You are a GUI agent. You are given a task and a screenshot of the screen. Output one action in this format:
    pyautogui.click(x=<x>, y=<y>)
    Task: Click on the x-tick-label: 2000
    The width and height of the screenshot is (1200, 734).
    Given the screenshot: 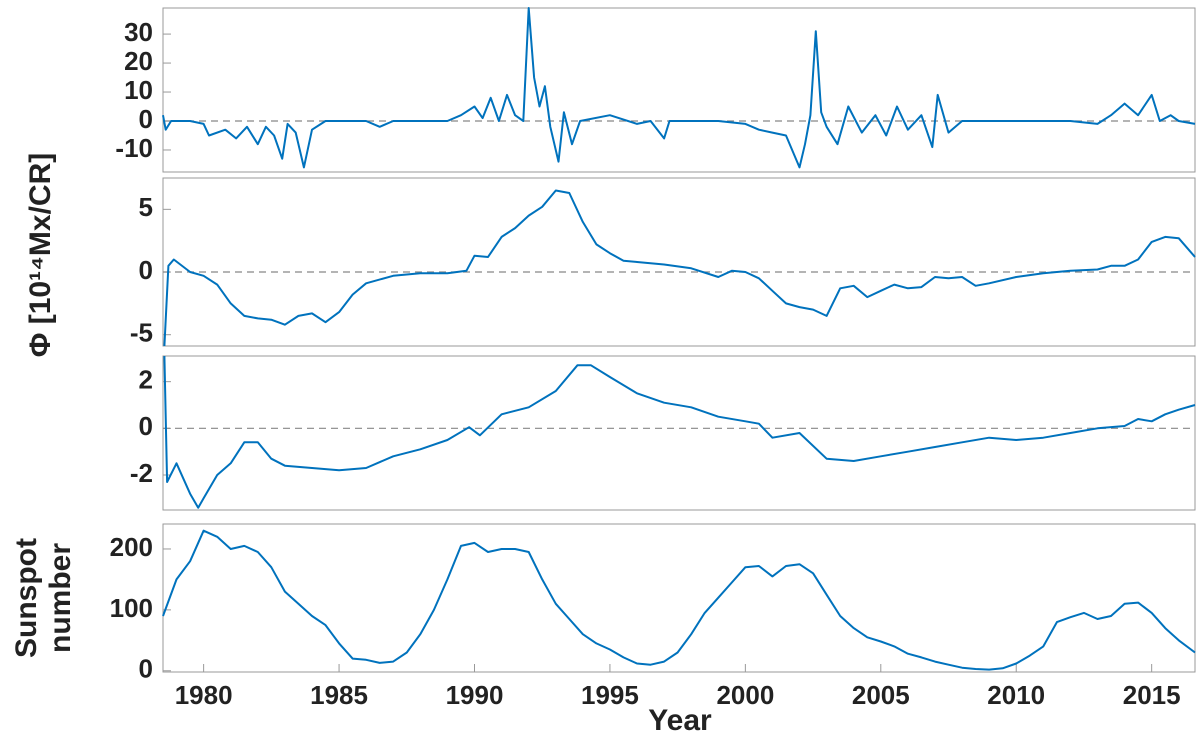 What is the action you would take?
    pyautogui.click(x=745, y=695)
    